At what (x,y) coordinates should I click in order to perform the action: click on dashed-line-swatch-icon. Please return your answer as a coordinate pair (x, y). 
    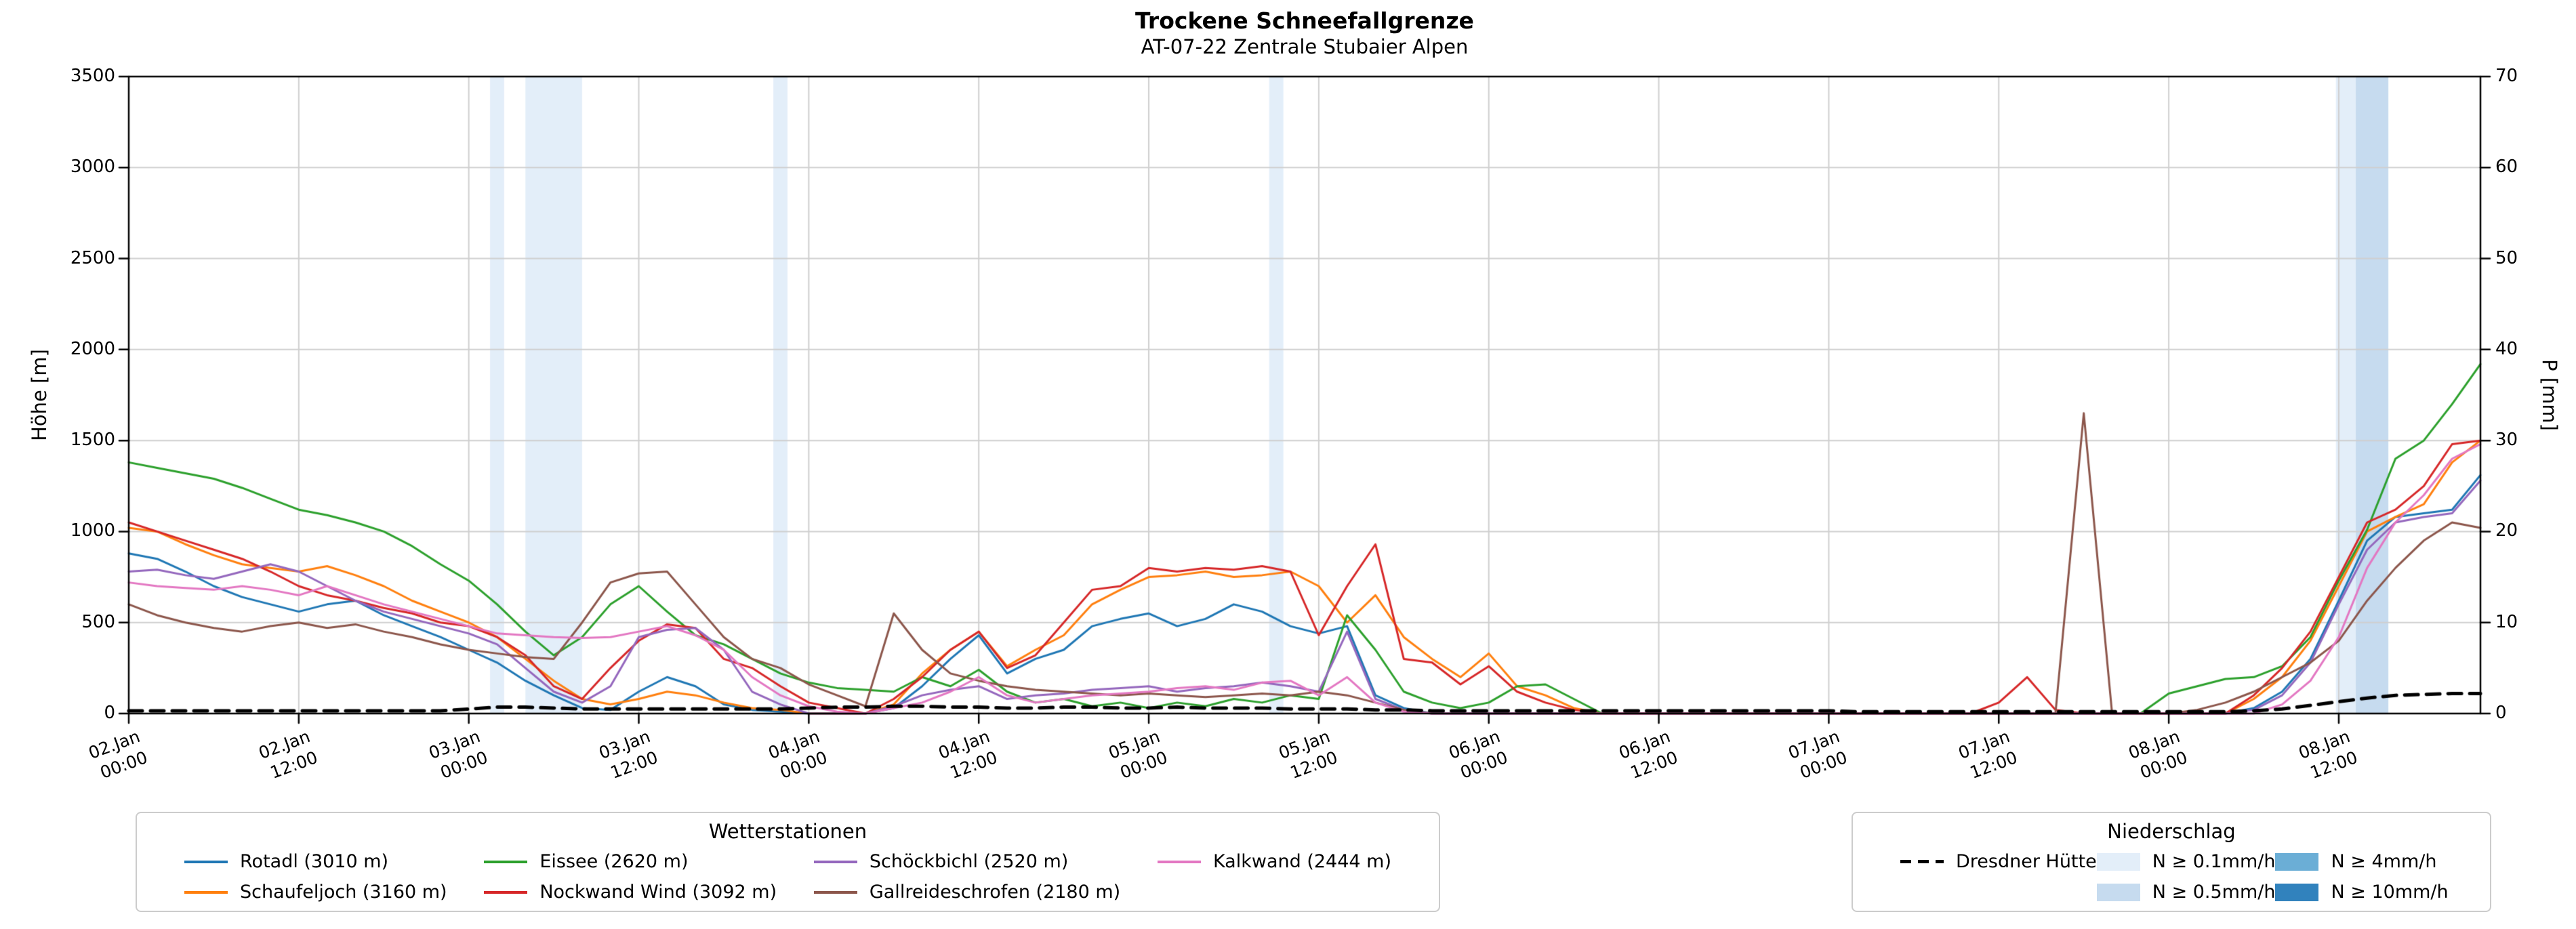
    Looking at the image, I should click on (1922, 862).